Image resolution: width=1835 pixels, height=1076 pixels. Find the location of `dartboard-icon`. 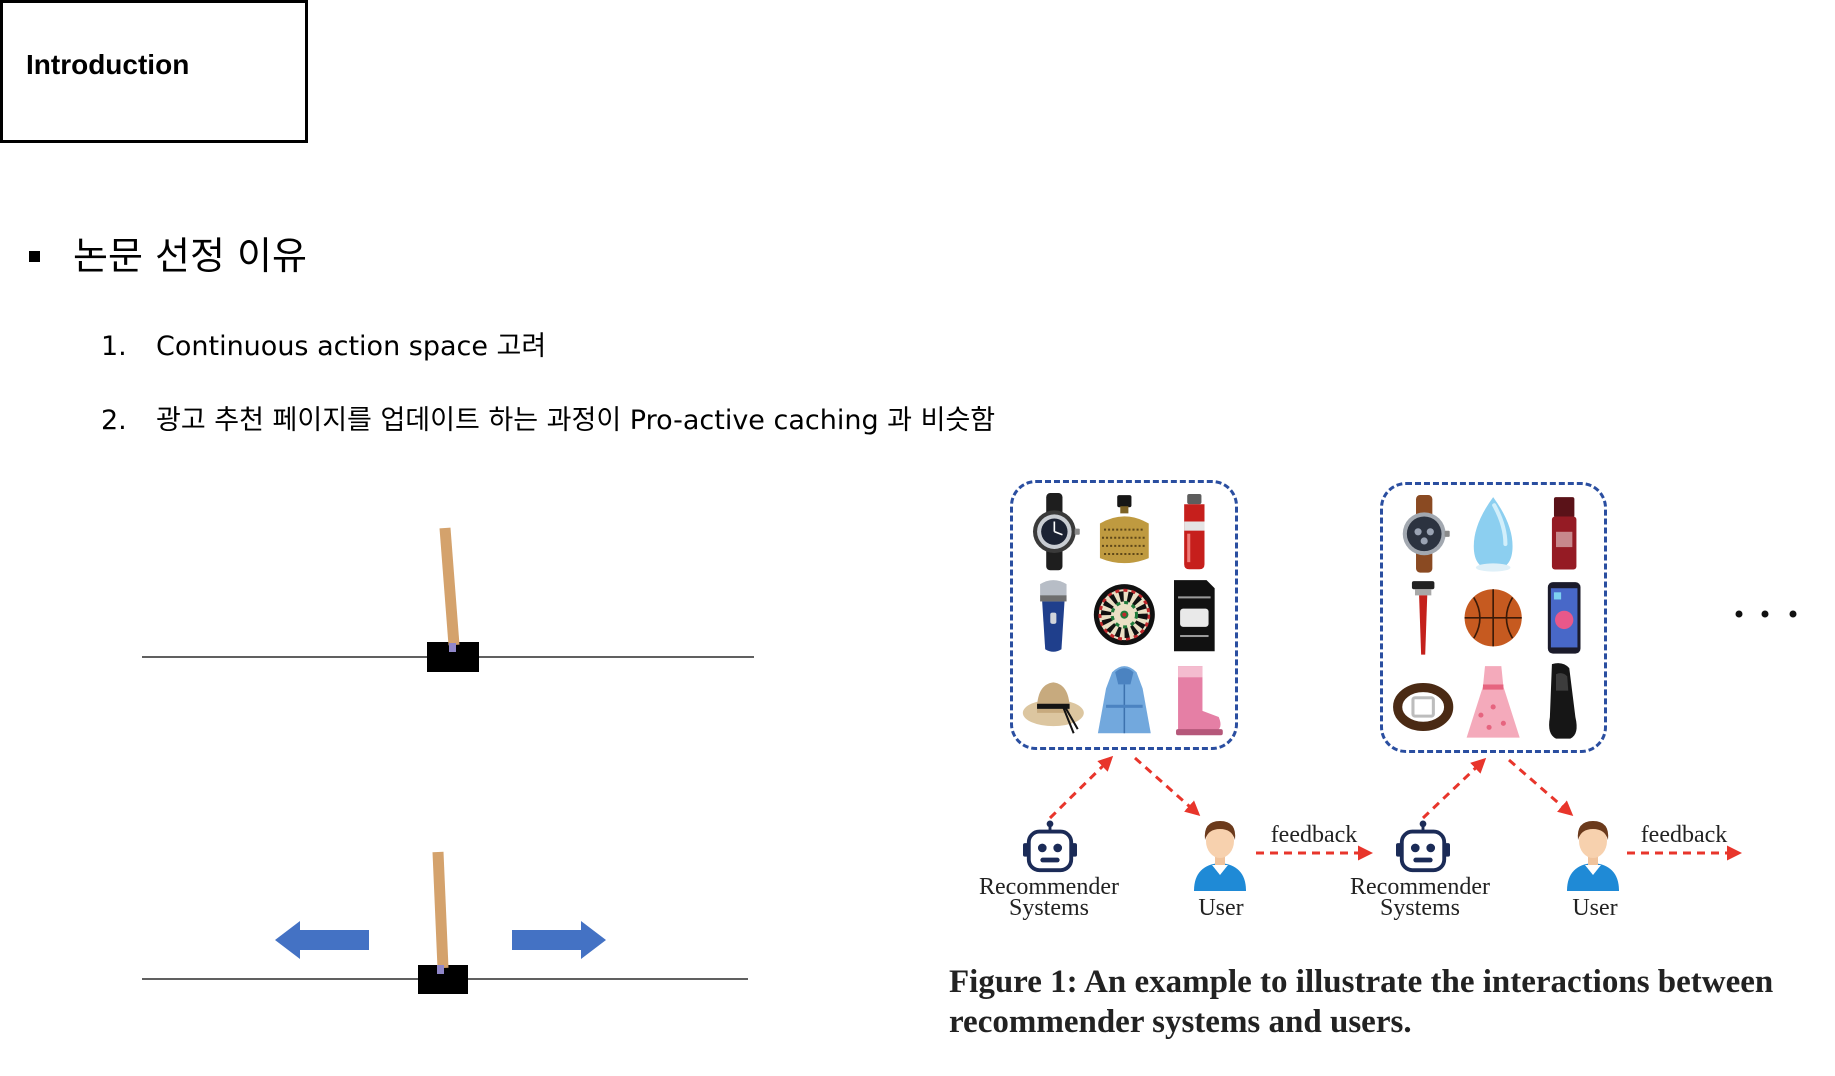

dartboard-icon is located at coordinates (1124, 615).